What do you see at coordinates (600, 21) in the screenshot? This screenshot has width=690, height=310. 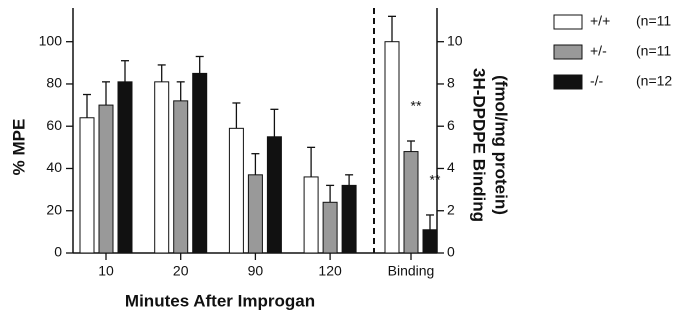 I see `legend-label: +/+` at bounding box center [600, 21].